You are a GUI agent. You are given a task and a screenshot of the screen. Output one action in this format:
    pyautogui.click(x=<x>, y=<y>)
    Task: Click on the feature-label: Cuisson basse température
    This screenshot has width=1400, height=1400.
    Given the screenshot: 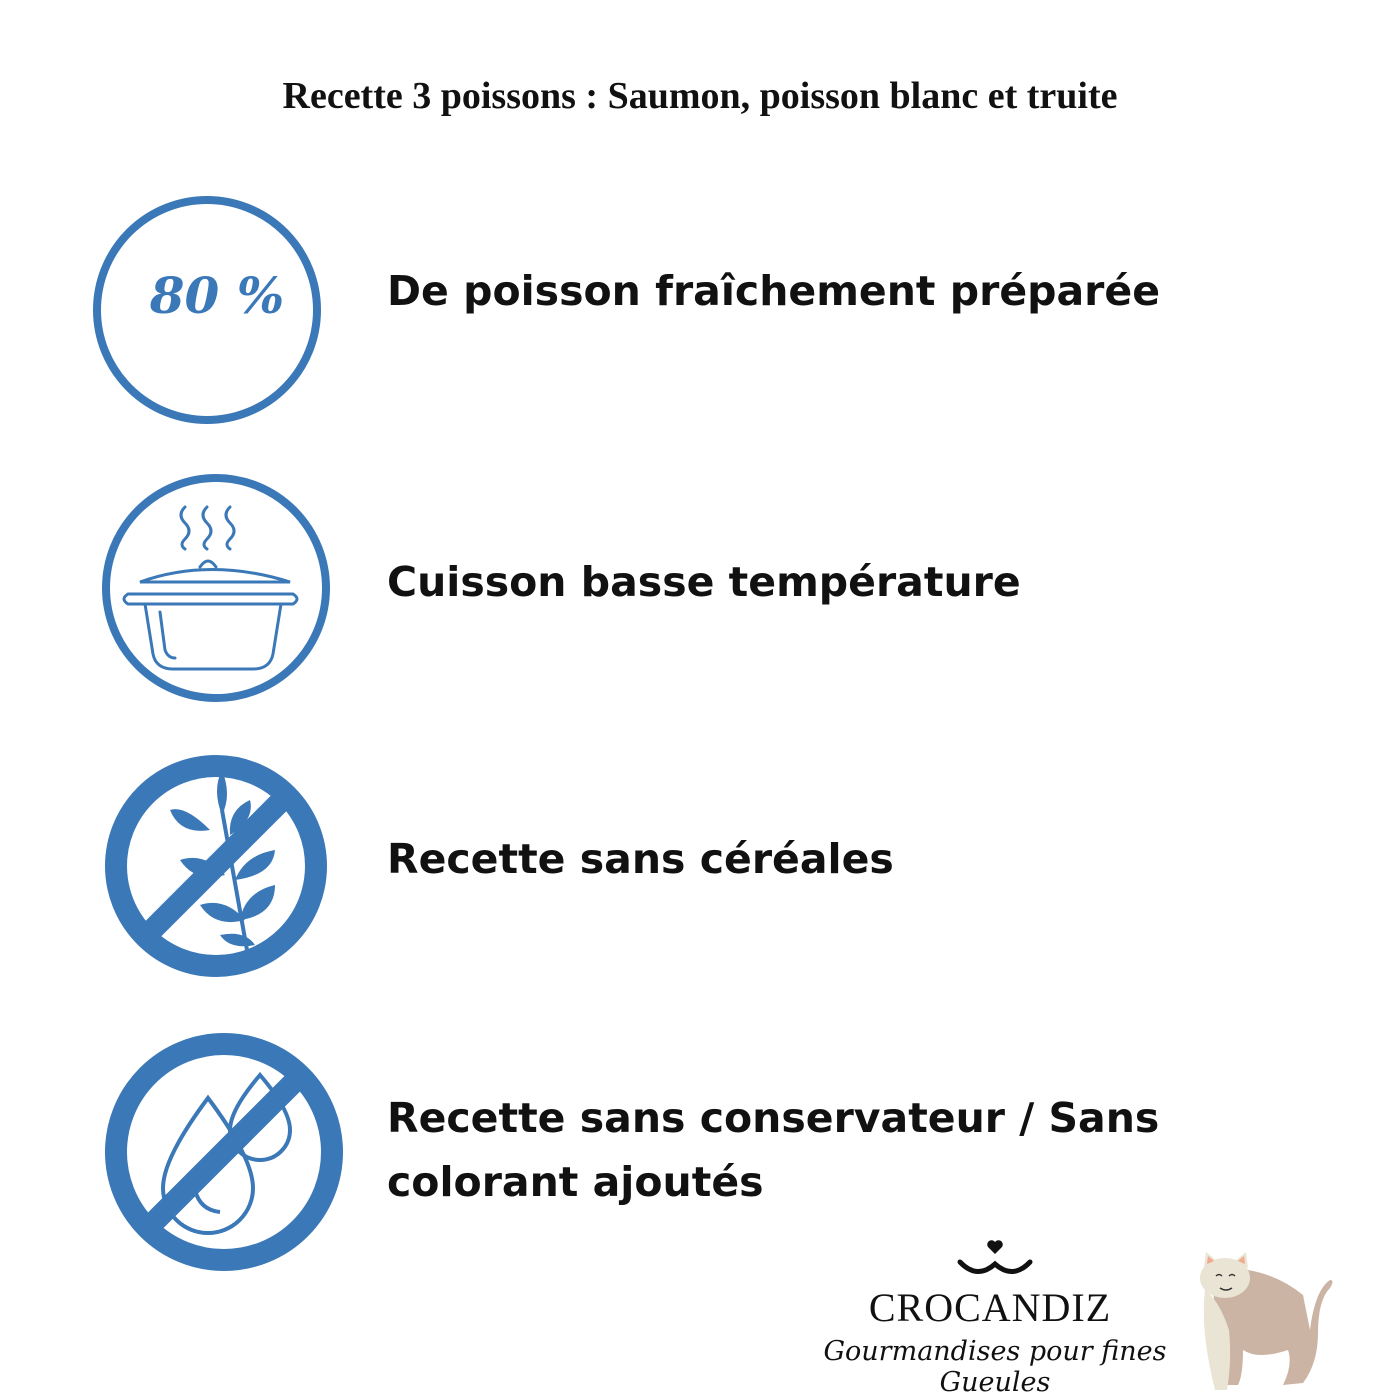 What is the action you would take?
    pyautogui.click(x=704, y=582)
    